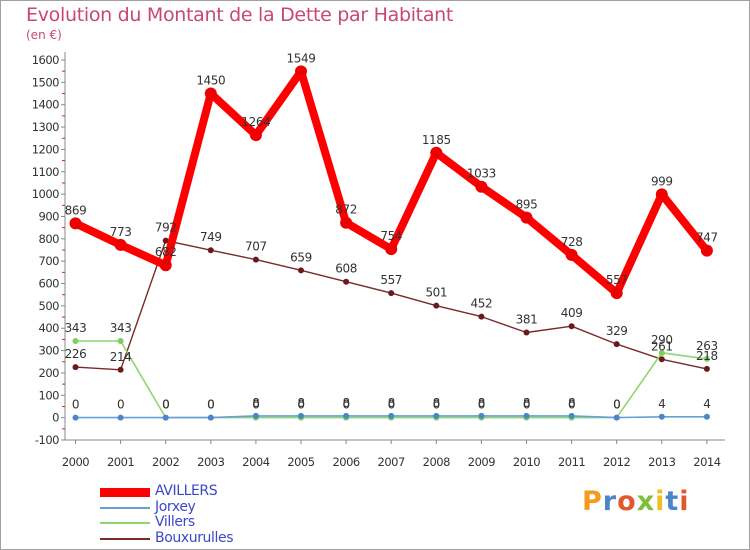  I want to click on data-label-avillers: 747, so click(707, 238).